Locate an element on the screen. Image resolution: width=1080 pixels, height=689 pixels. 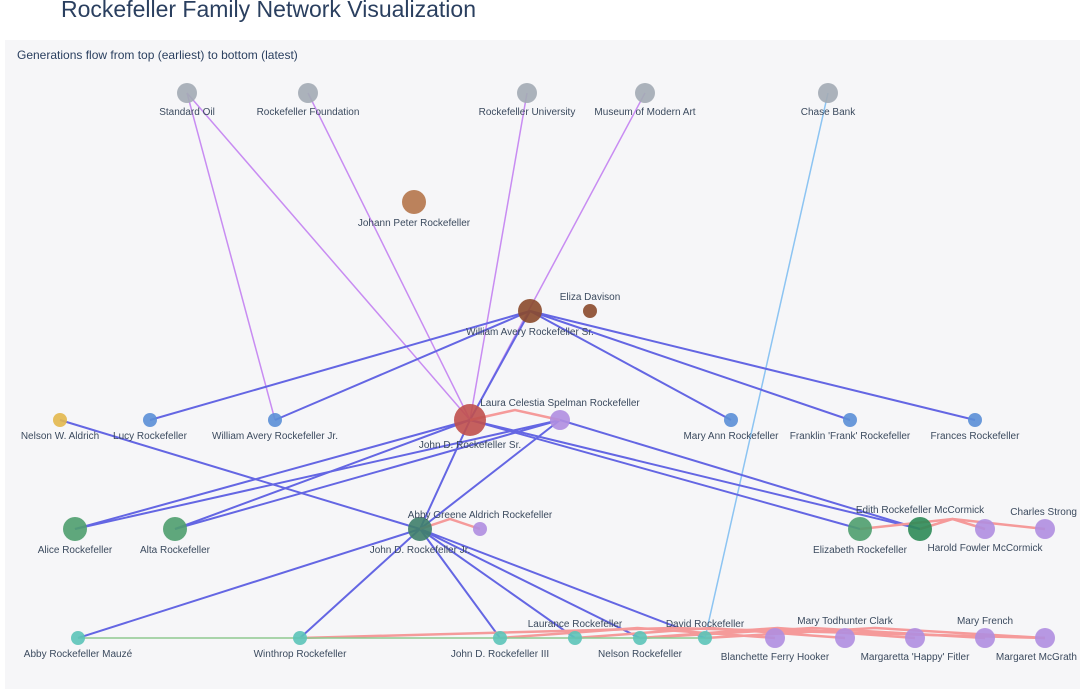
node-edith is located at coordinates (920, 529).